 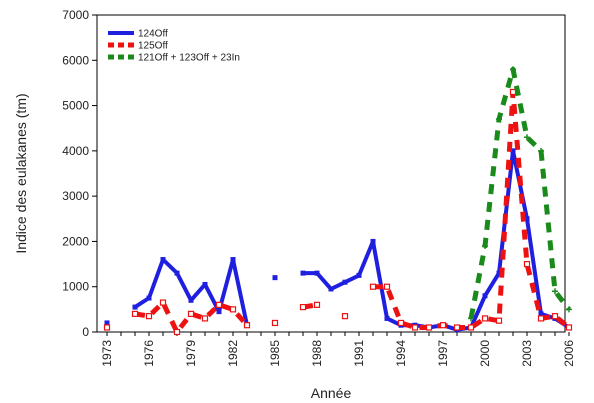 I want to click on x-tick-label: 2000, so click(x=485, y=353).